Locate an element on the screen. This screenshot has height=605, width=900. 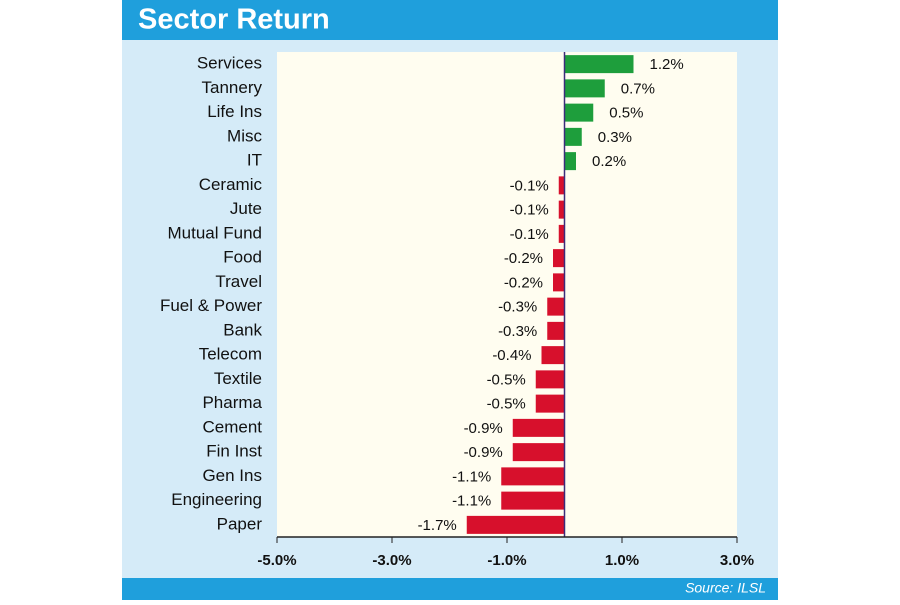
chart-title: Sector Return is located at coordinates (234, 20).